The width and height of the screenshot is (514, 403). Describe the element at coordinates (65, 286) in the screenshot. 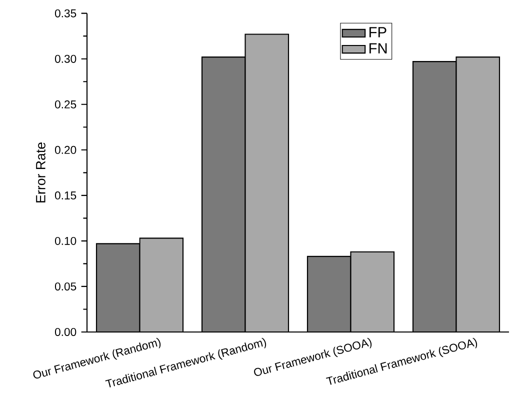

I see `y-tick-label: 0.05` at that location.